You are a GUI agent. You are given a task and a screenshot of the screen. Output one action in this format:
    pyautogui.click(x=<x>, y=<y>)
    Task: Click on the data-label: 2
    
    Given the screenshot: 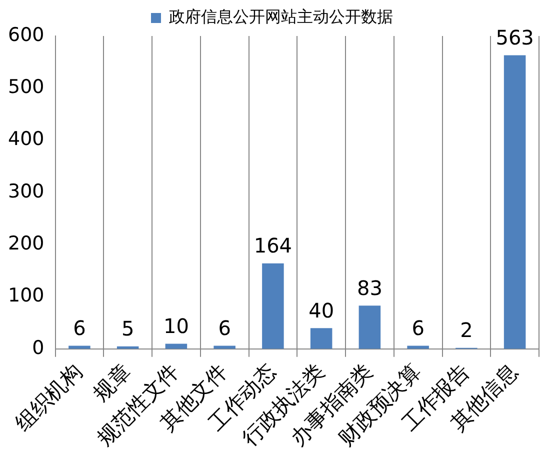 What is the action you would take?
    pyautogui.click(x=466, y=330)
    